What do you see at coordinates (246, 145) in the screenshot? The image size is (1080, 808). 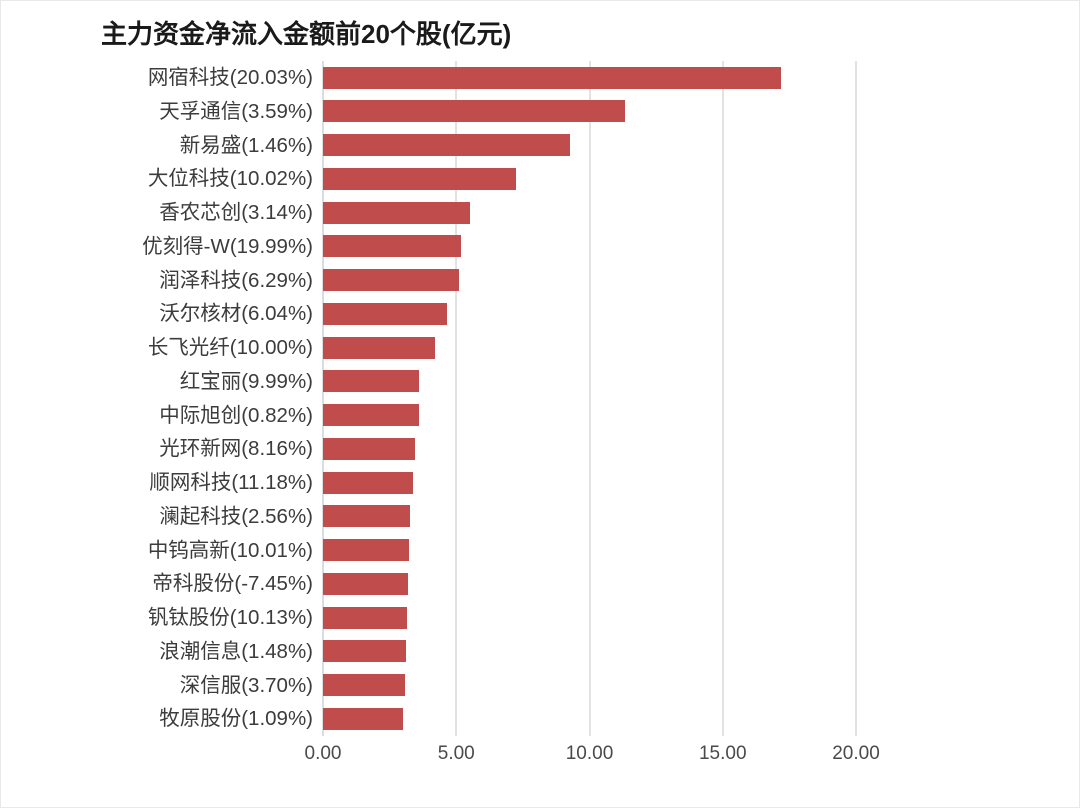 I see `category-label: 新易盛(1.46%)` at bounding box center [246, 145].